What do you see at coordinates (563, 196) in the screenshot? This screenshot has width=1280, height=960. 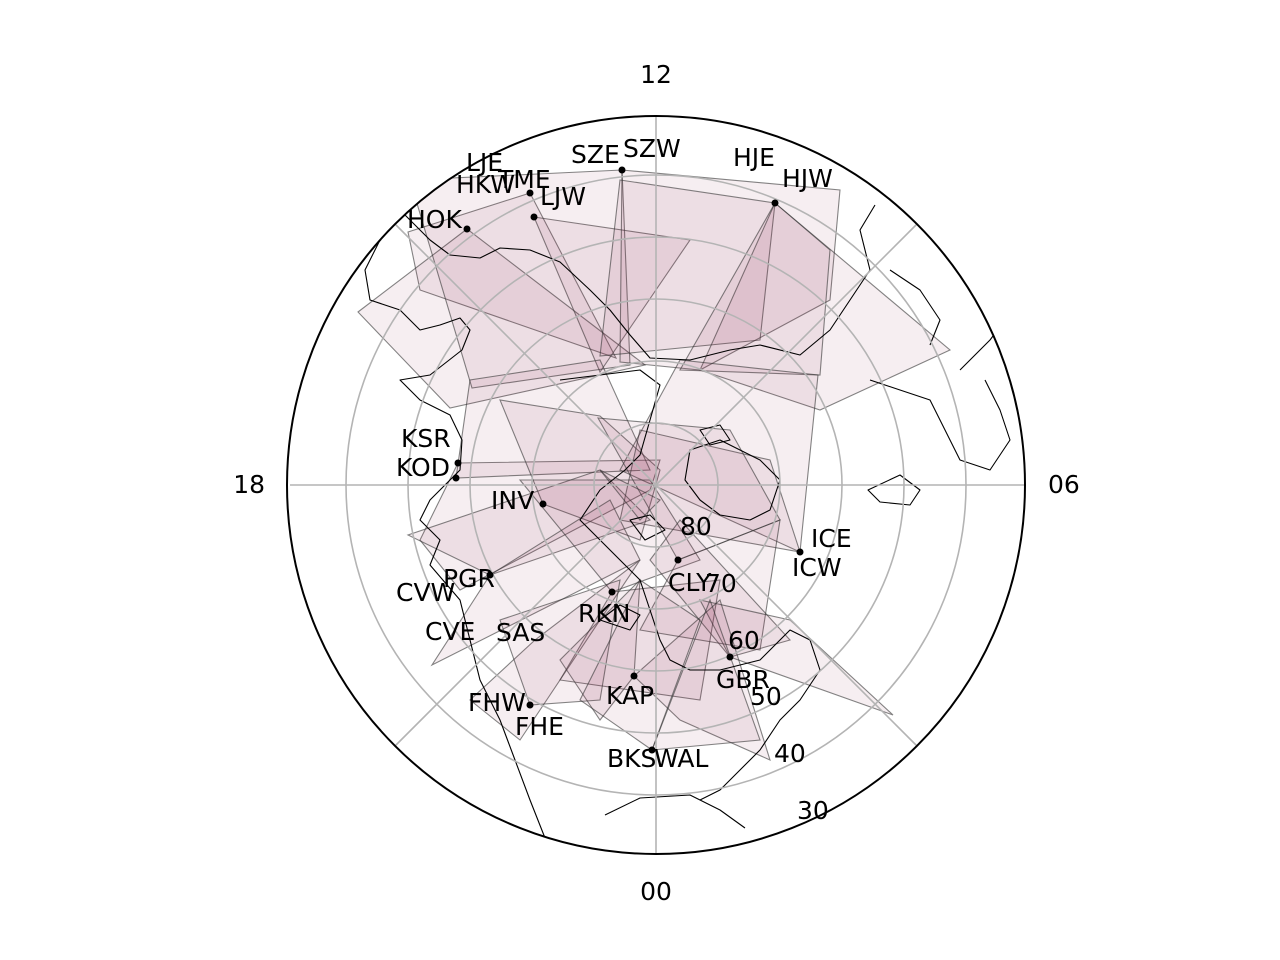 I see `site-label-ljw: LJW` at bounding box center [563, 196].